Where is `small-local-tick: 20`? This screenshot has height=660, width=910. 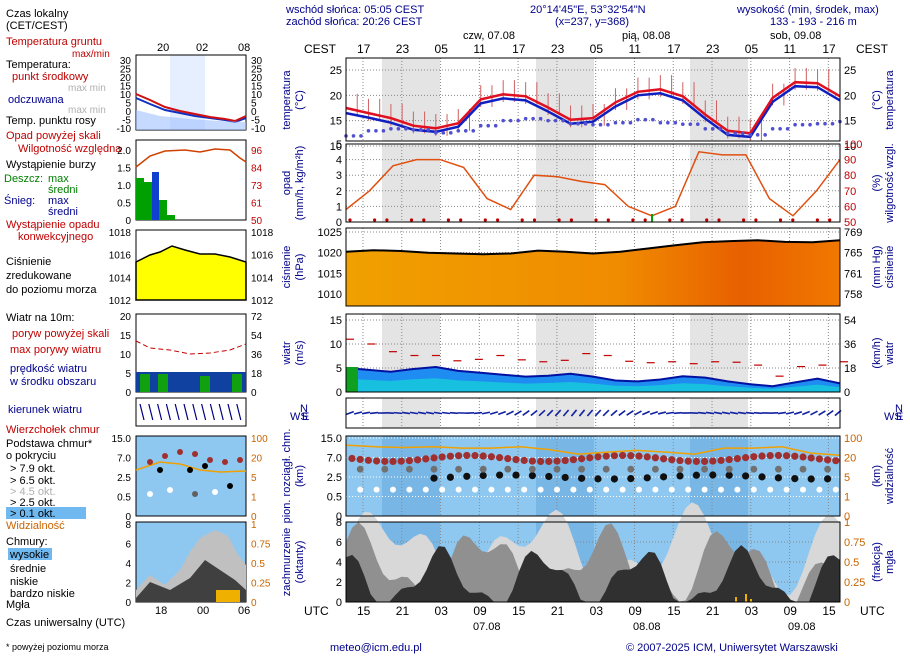
small-local-tick: 20 is located at coordinates (163, 48).